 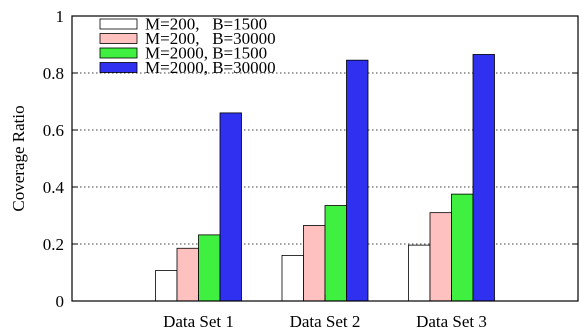 I want to click on x-axis-ticks: Data Set 1 Data Set 2 Data Set 3, so click(x=325, y=313).